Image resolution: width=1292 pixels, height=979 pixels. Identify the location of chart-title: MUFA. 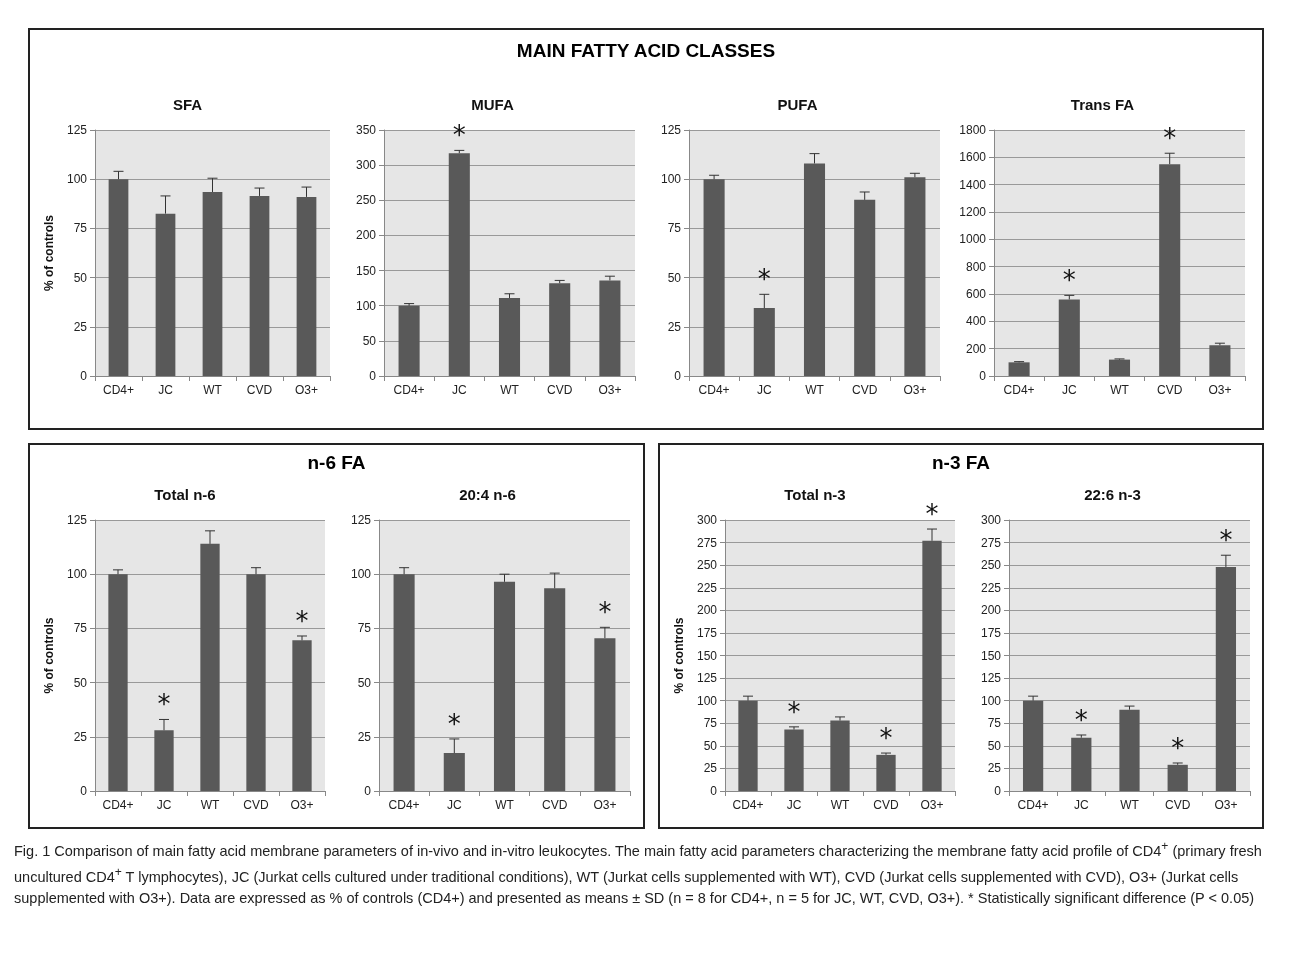
(492, 104).